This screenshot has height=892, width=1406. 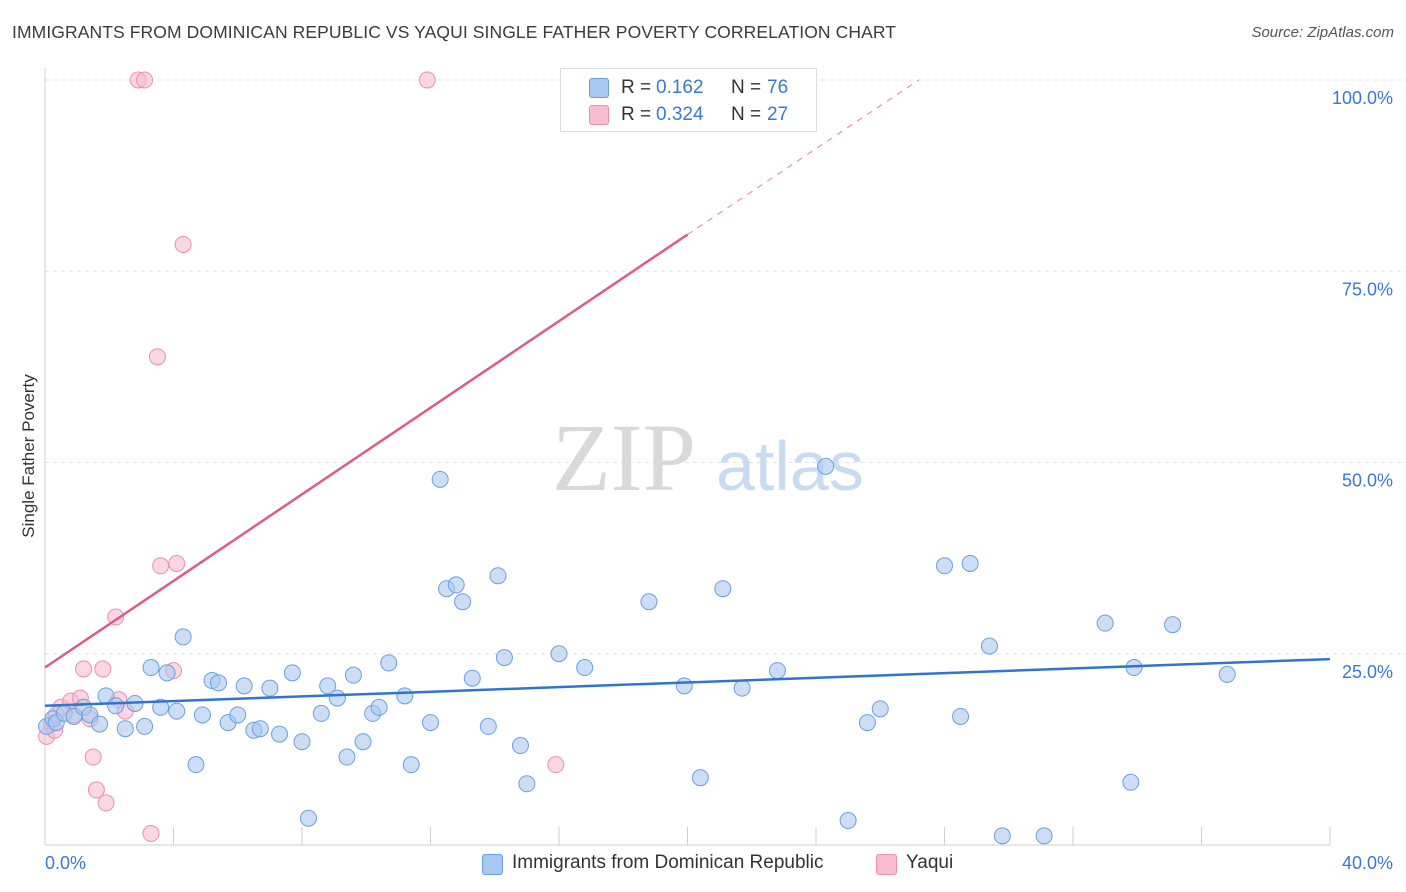 I want to click on y-tick-labels: 25.0% 50.0% 75.0% 100.0%, so click(x=1362, y=385).